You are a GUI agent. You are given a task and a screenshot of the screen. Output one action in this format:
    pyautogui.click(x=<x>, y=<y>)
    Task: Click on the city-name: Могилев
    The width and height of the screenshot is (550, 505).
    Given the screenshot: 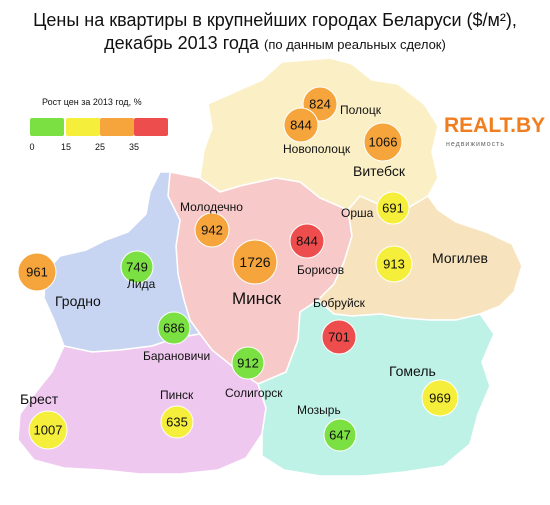 What is the action you would take?
    pyautogui.click(x=460, y=258)
    